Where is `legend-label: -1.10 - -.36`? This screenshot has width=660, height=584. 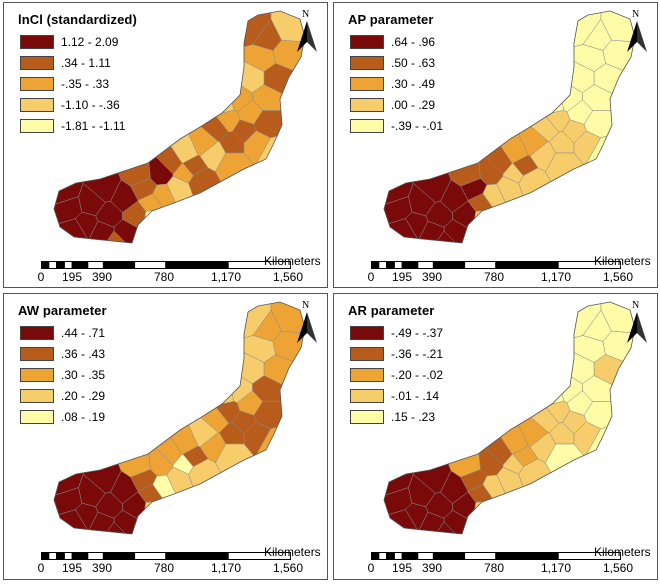 legend-label: -1.10 - -.36 is located at coordinates (90, 105).